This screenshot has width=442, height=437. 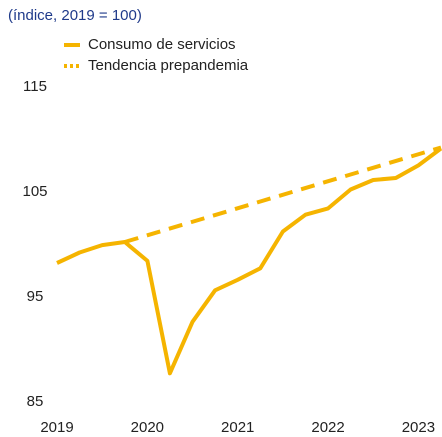 I want to click on x-tick-label: 2020, so click(x=147, y=427).